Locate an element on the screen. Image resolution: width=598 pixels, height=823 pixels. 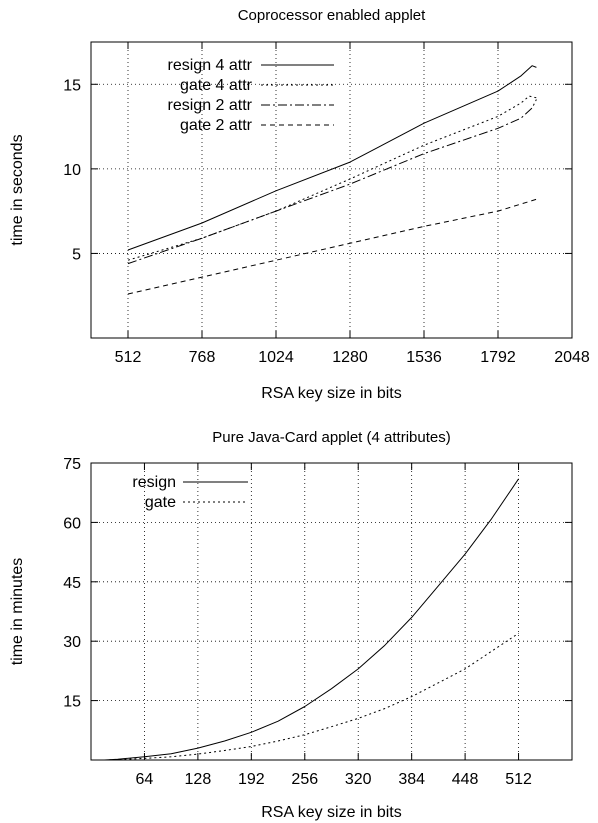
x-tick-label: 448 is located at coordinates (465, 779).